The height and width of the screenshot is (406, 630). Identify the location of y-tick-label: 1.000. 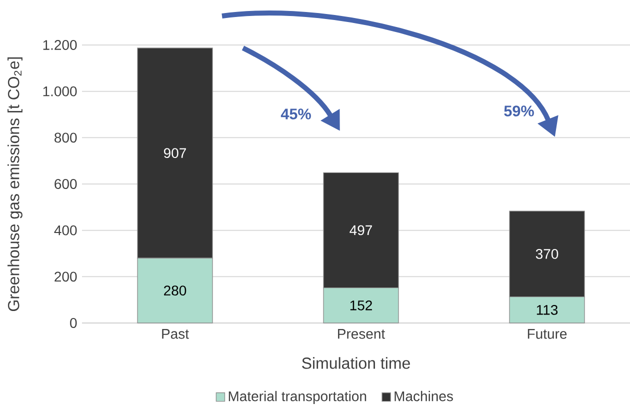
(60, 91).